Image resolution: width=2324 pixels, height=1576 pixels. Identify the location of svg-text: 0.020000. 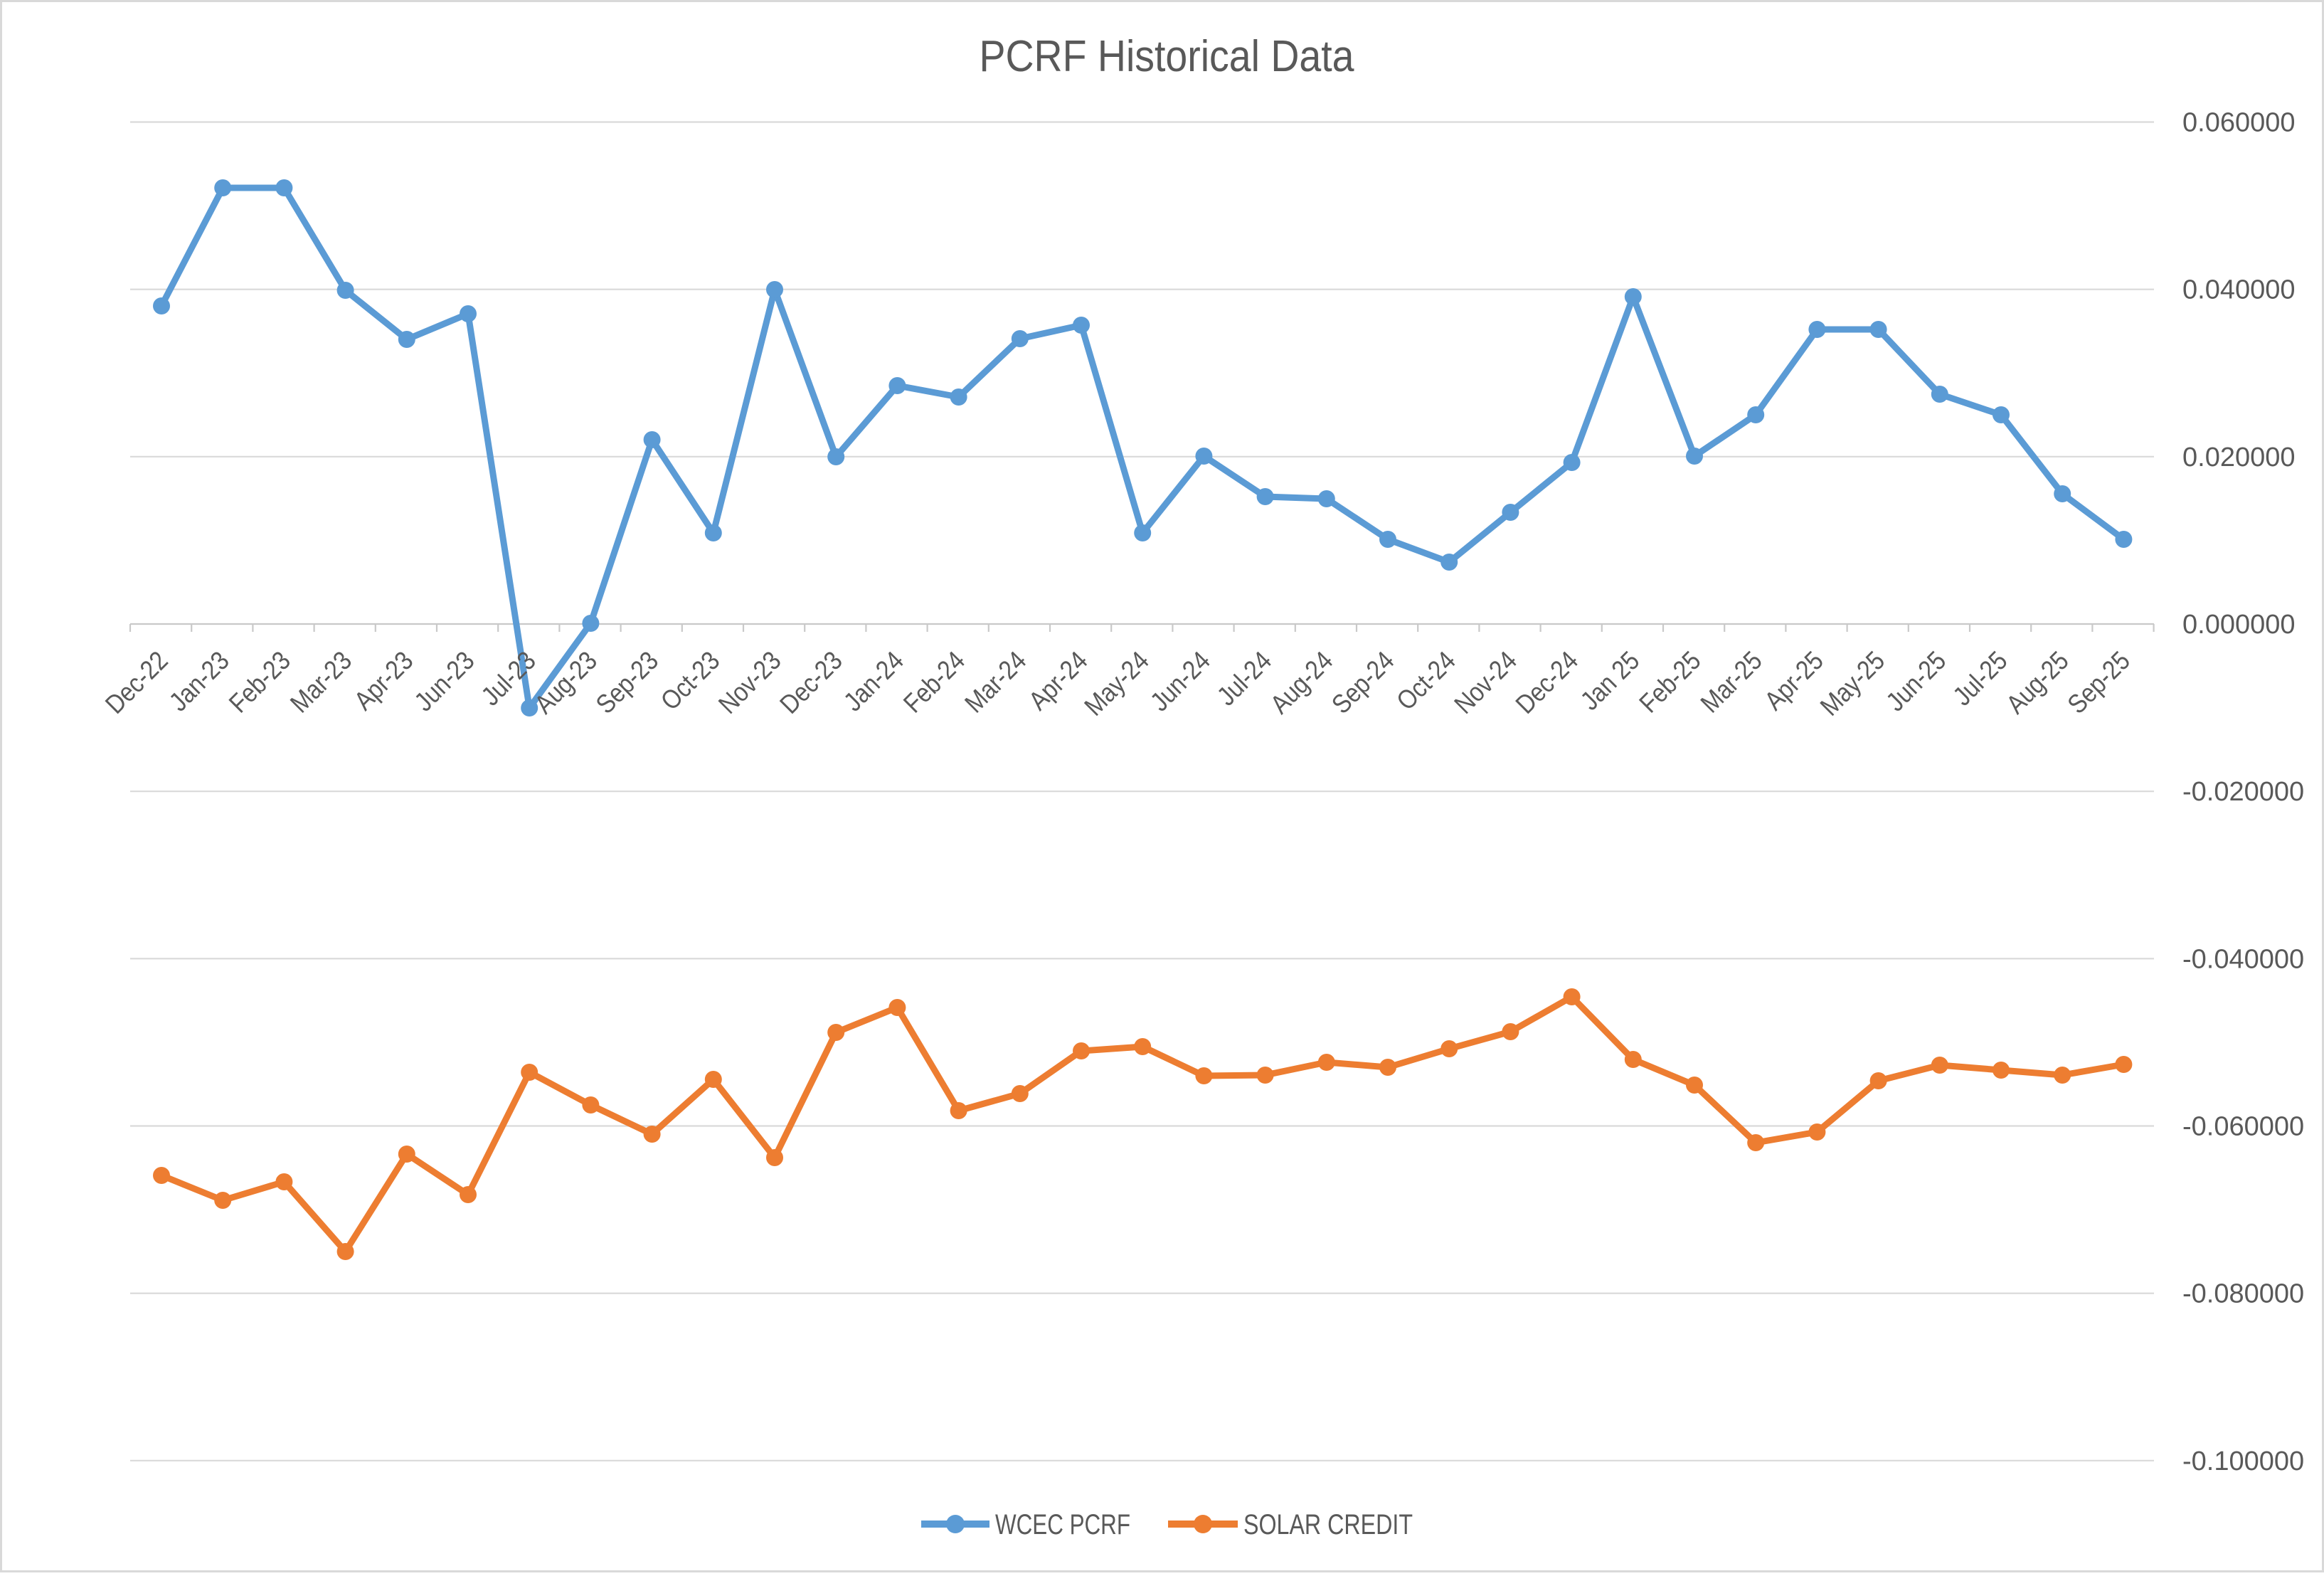
(2239, 458).